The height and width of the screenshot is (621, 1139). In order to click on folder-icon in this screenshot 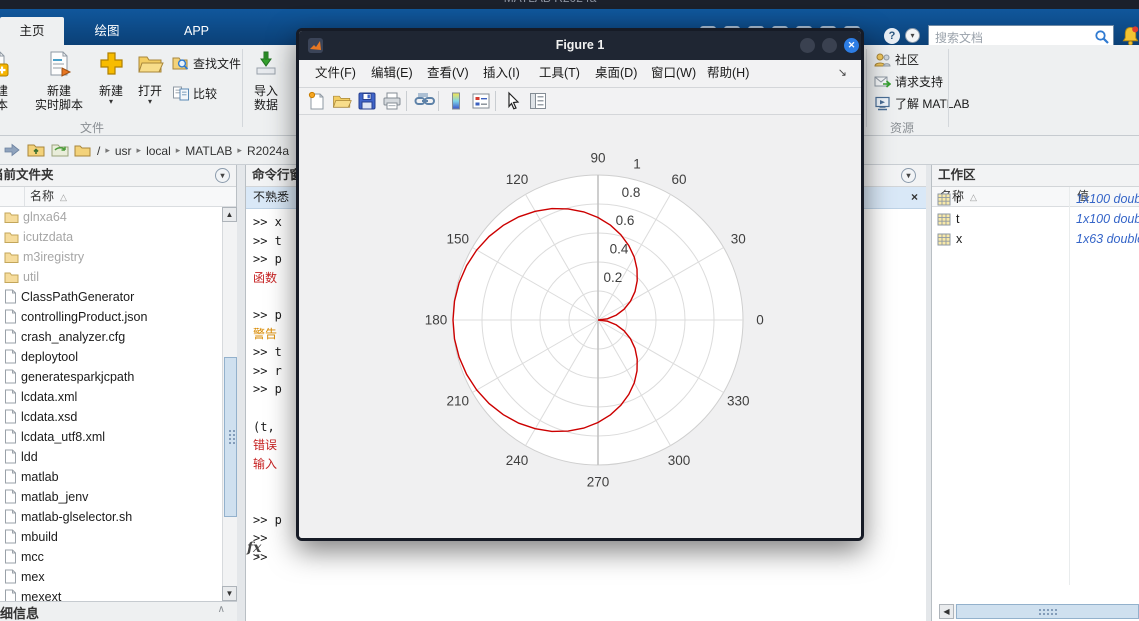, I will do `click(11, 237)`.